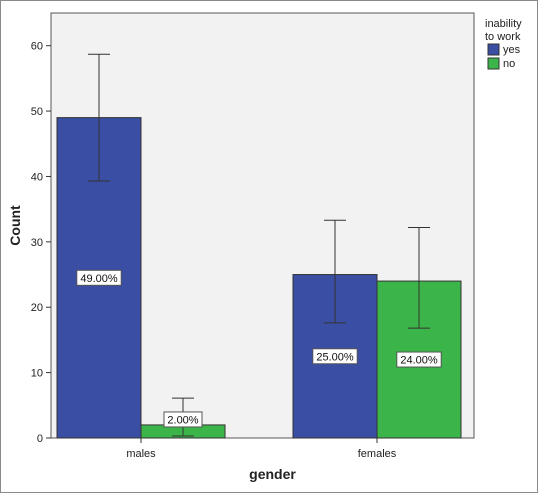  What do you see at coordinates (493, 49) in the screenshot?
I see `legend-swatch-yes` at bounding box center [493, 49].